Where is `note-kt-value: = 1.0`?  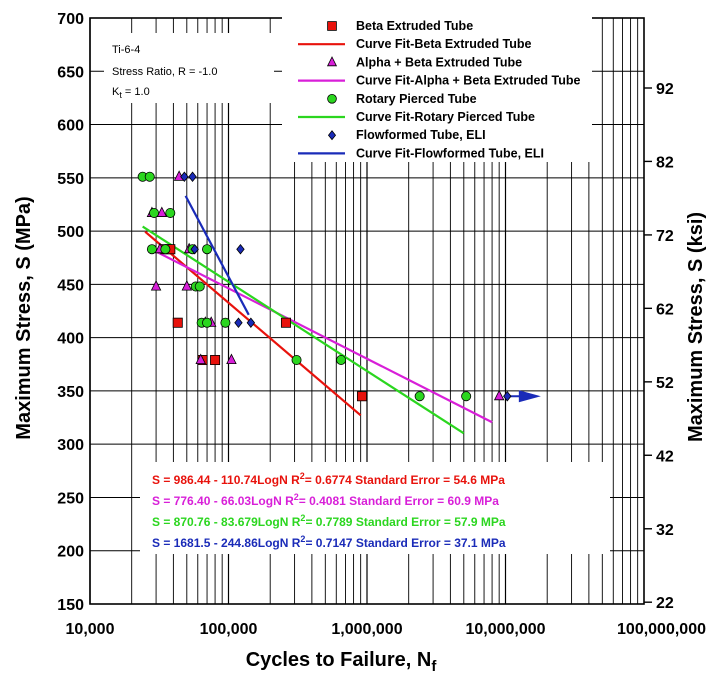 note-kt-value: = 1.0 is located at coordinates (136, 92).